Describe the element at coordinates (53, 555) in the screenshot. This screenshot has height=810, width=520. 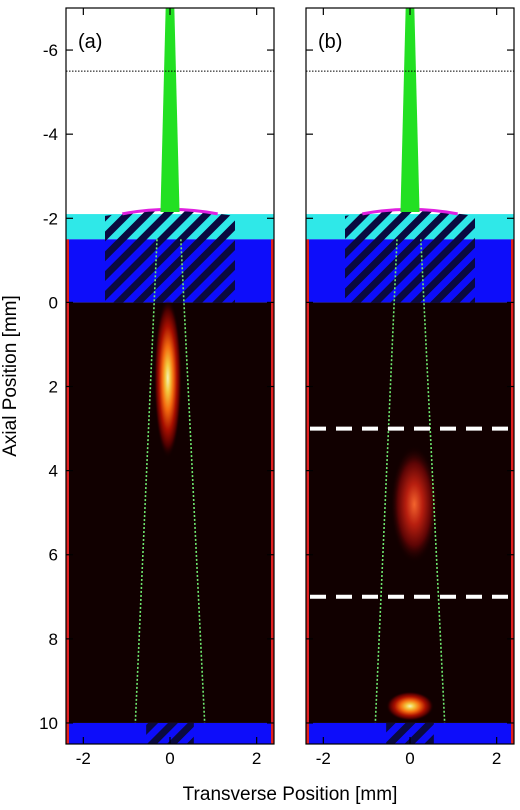
I see `y-tick-label: 6` at that location.